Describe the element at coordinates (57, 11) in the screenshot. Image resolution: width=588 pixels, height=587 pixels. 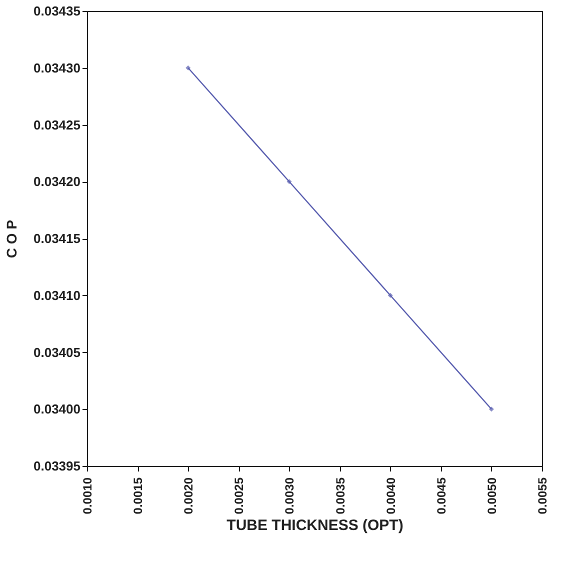
I see `y-tick-label: 0.03435` at that location.